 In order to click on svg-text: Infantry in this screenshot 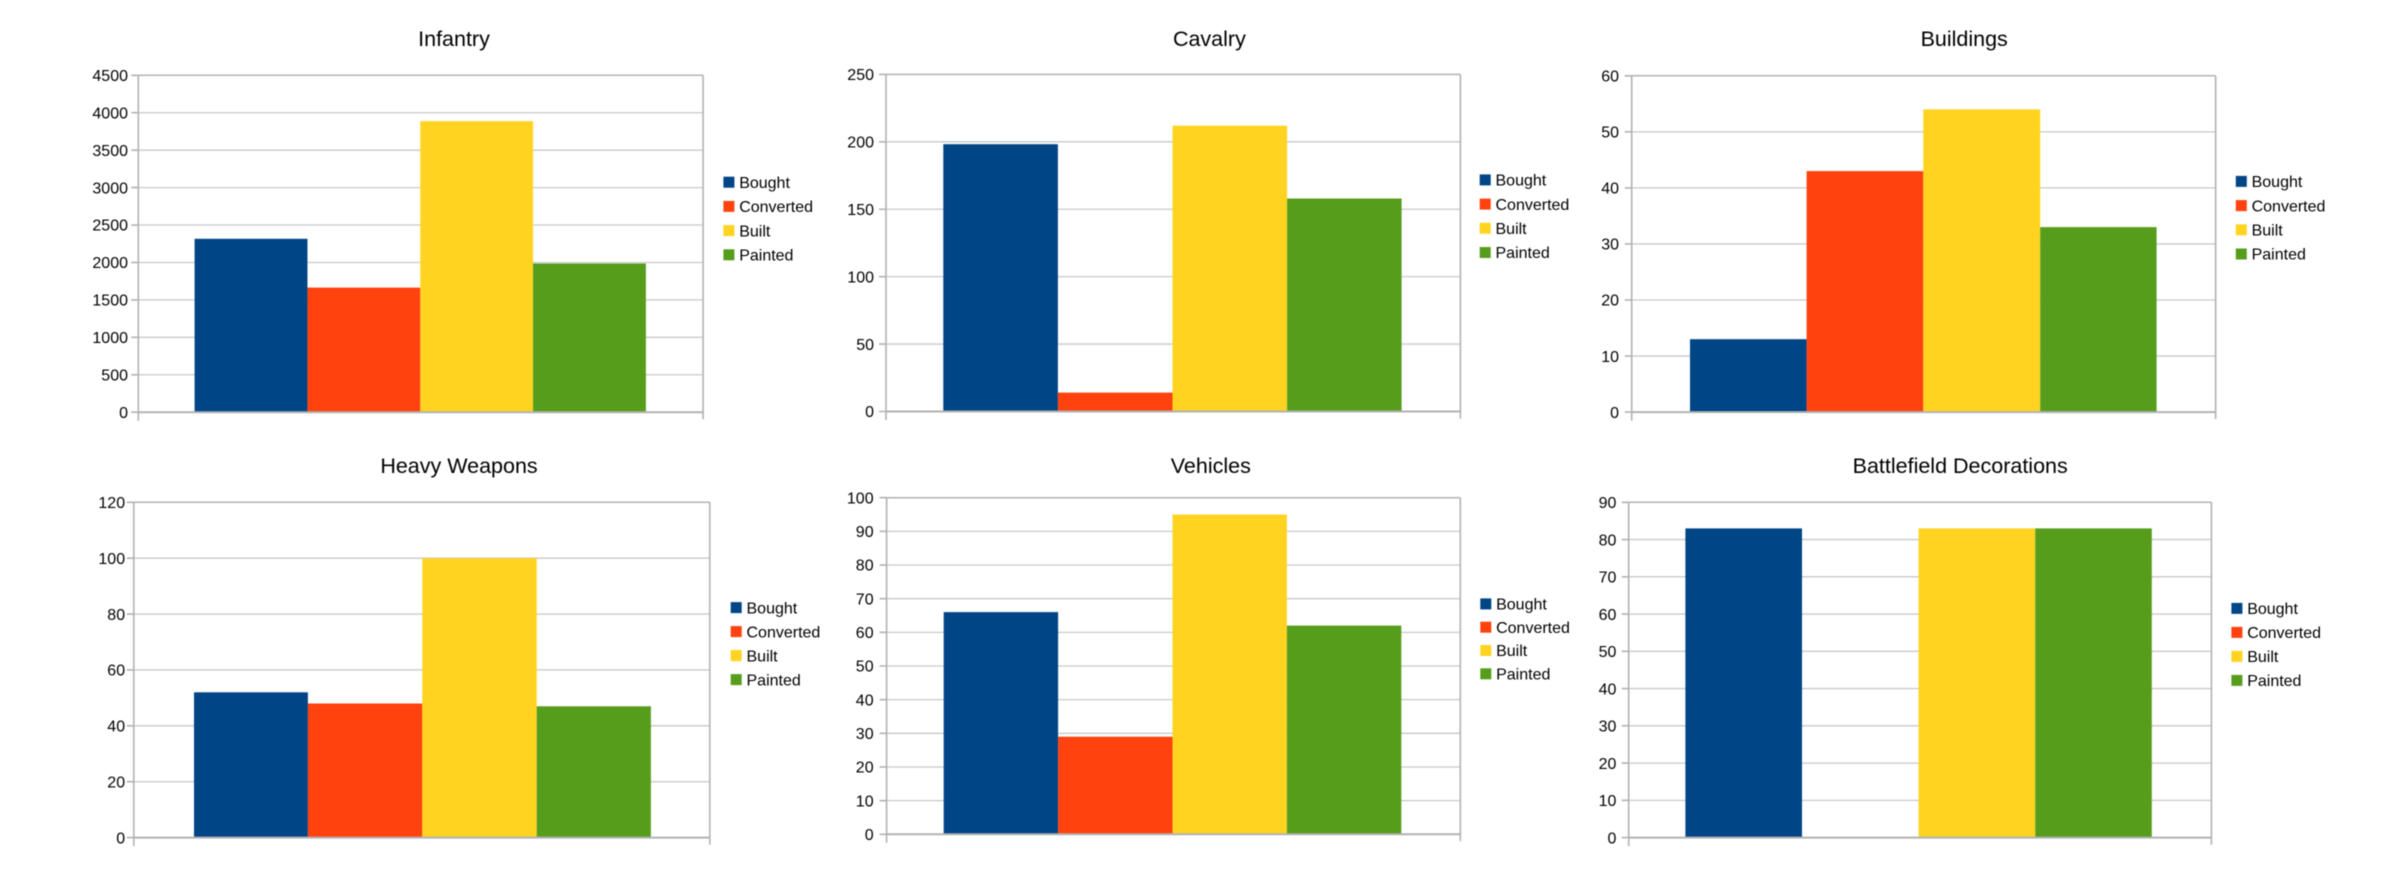, I will do `click(454, 39)`.